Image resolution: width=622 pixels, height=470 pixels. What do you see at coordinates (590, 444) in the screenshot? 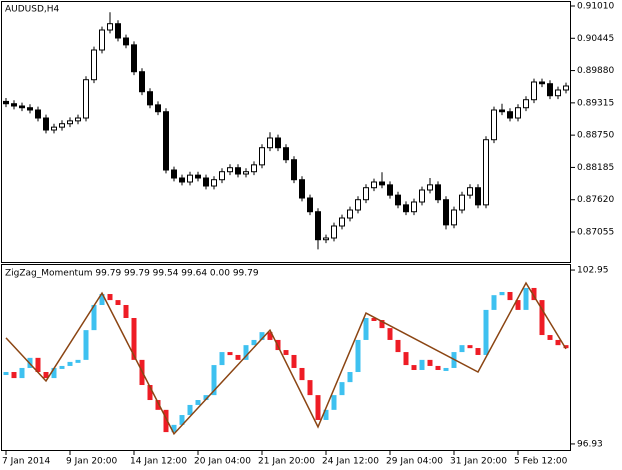
I see `y-tick-label: 96.93` at bounding box center [590, 444].